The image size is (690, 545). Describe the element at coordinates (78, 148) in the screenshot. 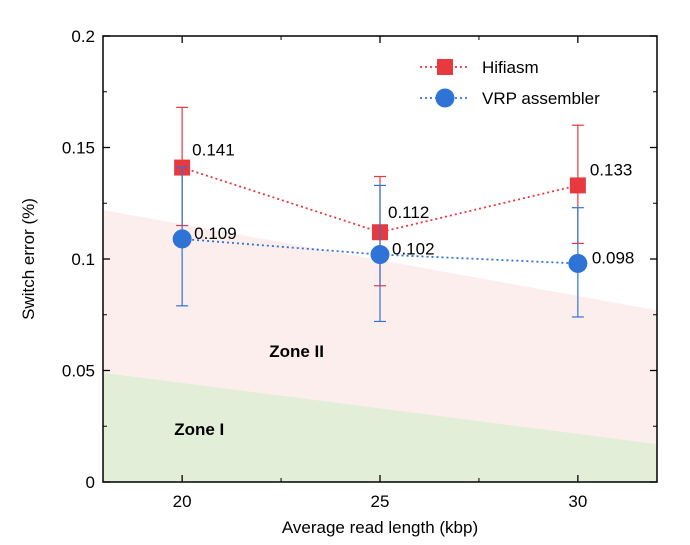

I see `y-tick-label: 0.15` at that location.